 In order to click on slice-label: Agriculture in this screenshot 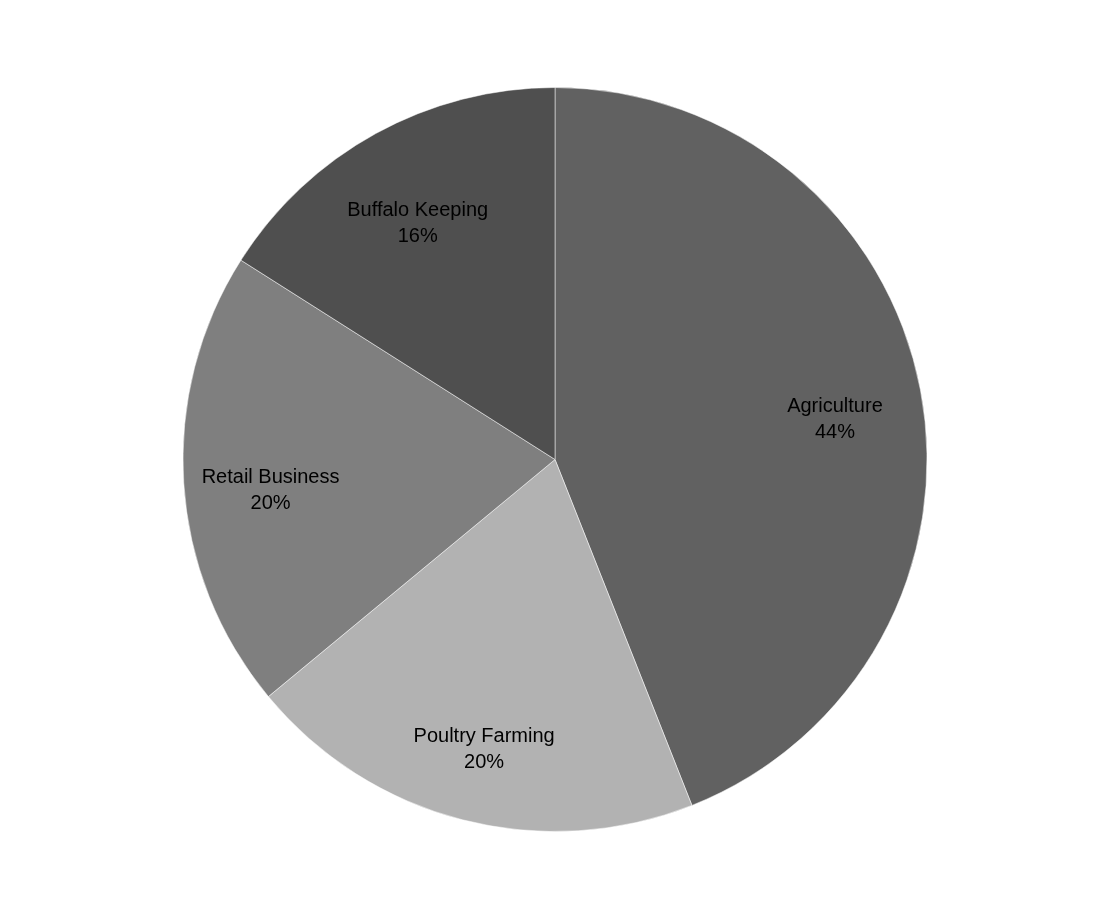, I will do `click(835, 405)`.